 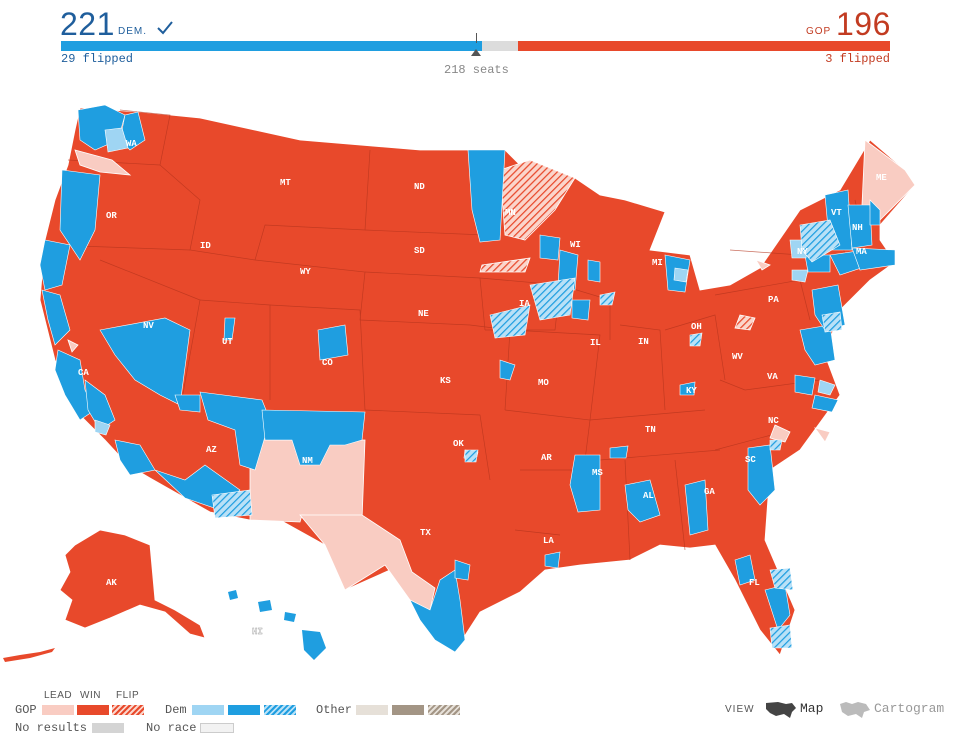 What do you see at coordinates (773, 300) in the screenshot?
I see `label-PA: PA` at bounding box center [773, 300].